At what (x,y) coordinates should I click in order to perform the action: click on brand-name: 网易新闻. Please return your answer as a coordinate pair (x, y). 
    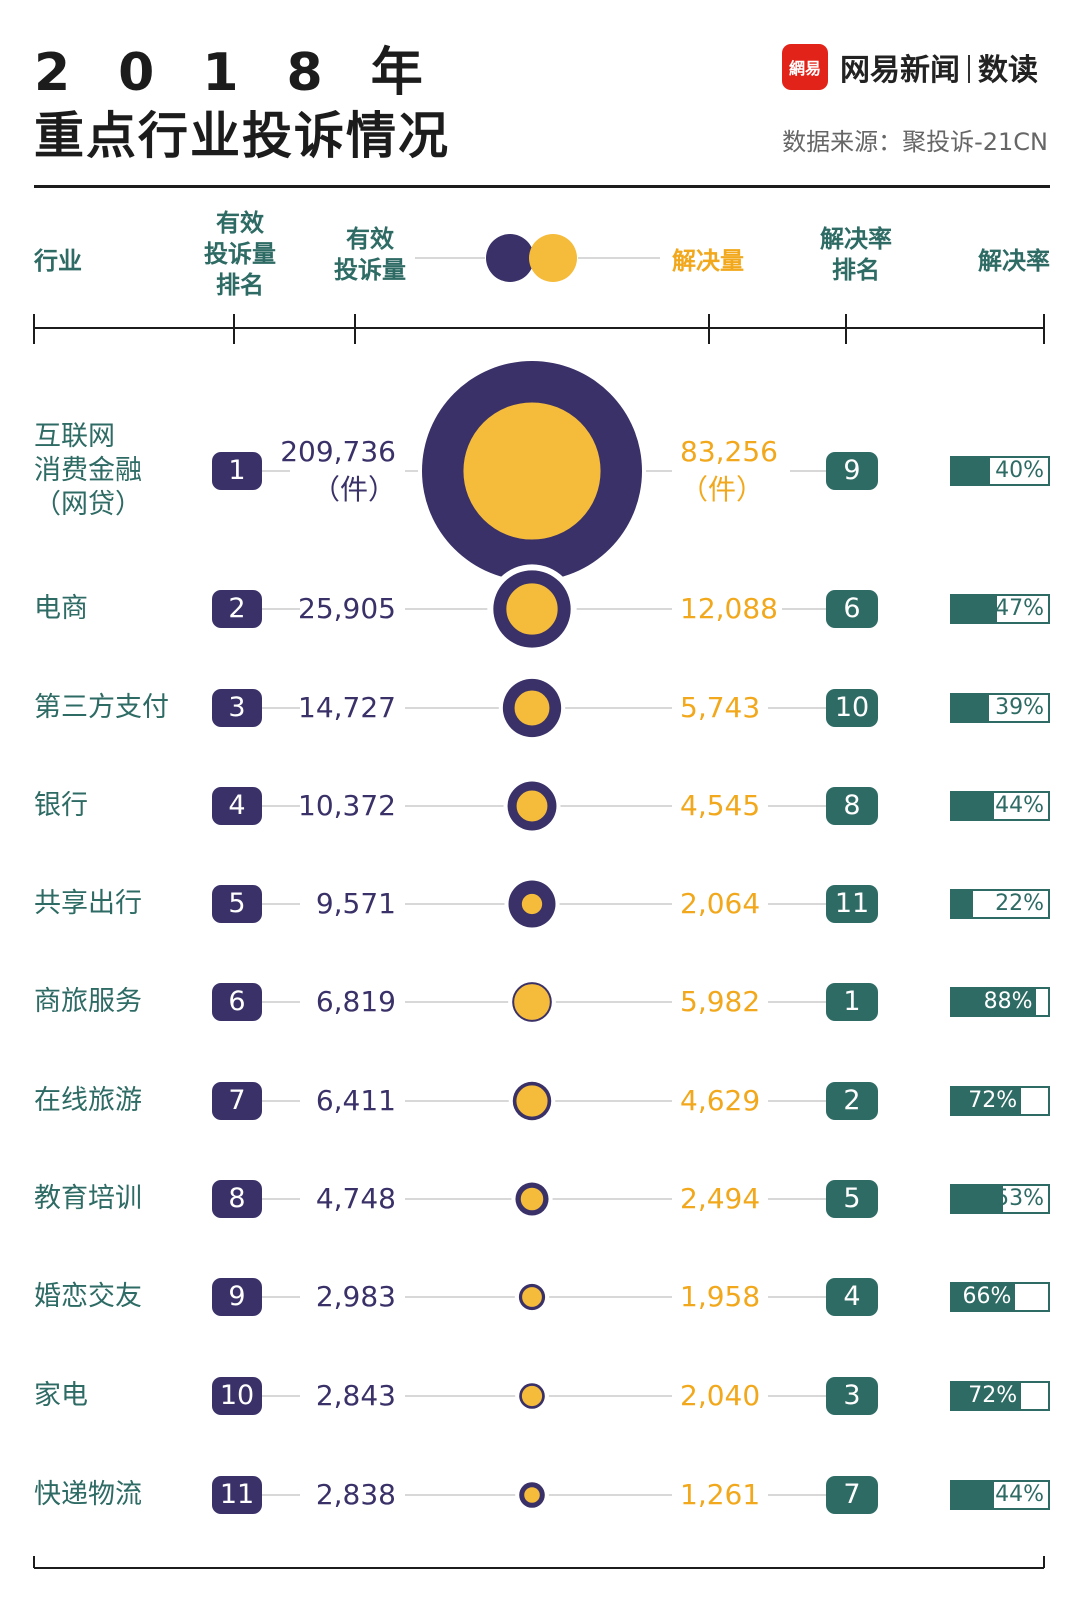
    Looking at the image, I should click on (900, 70).